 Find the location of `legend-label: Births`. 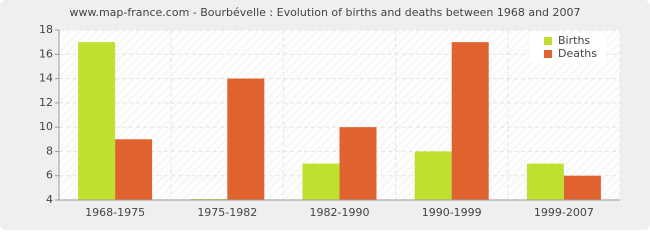

legend-label: Births is located at coordinates (574, 40).